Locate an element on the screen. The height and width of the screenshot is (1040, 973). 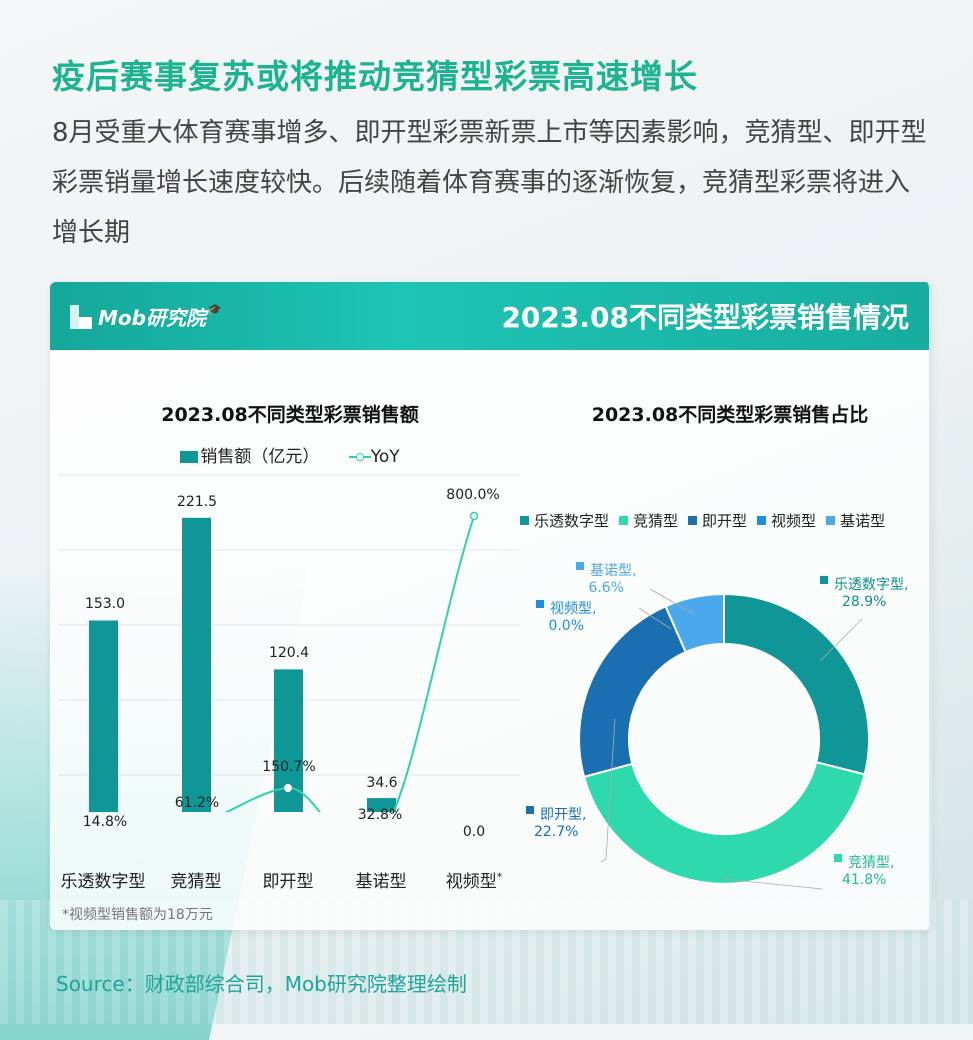
pie-chart-legend: 乐透数字型 竞猜型 即开型 视频型 基诺型 is located at coordinates (724, 520).